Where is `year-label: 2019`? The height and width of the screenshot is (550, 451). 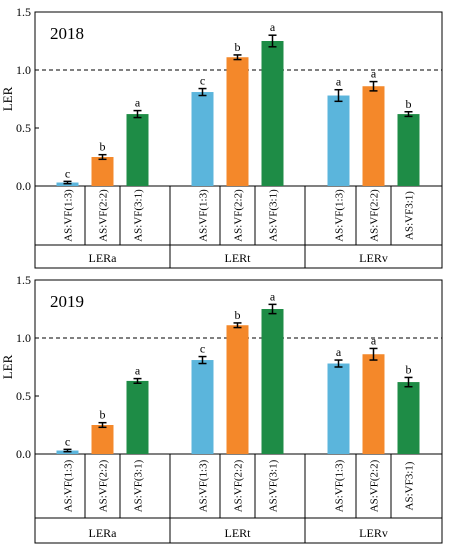 year-label: 2019 is located at coordinates (67, 301).